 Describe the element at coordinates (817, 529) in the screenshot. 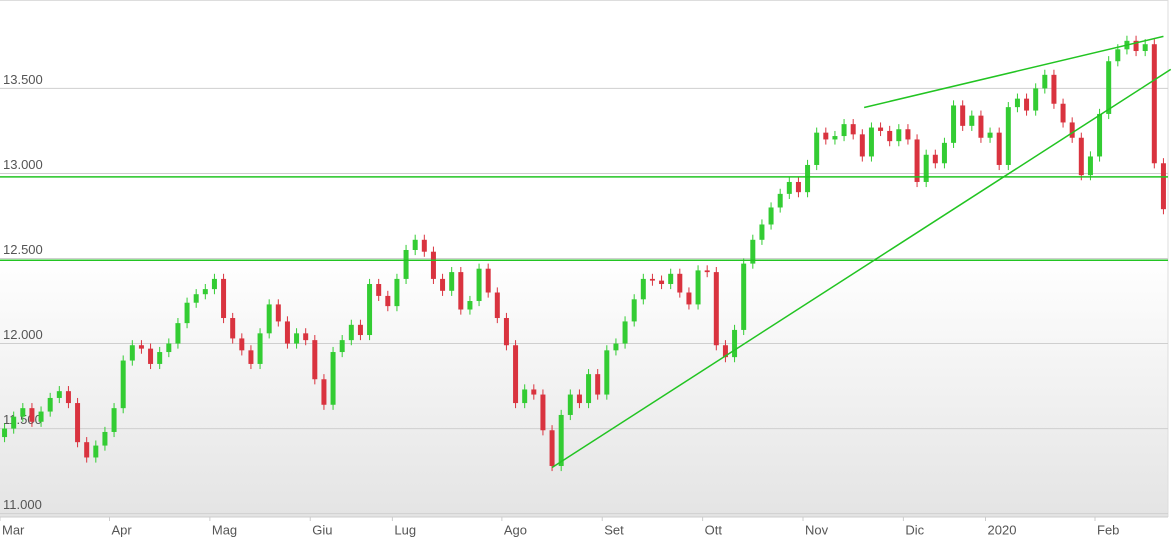

I see `x-tick-label: Nov` at that location.